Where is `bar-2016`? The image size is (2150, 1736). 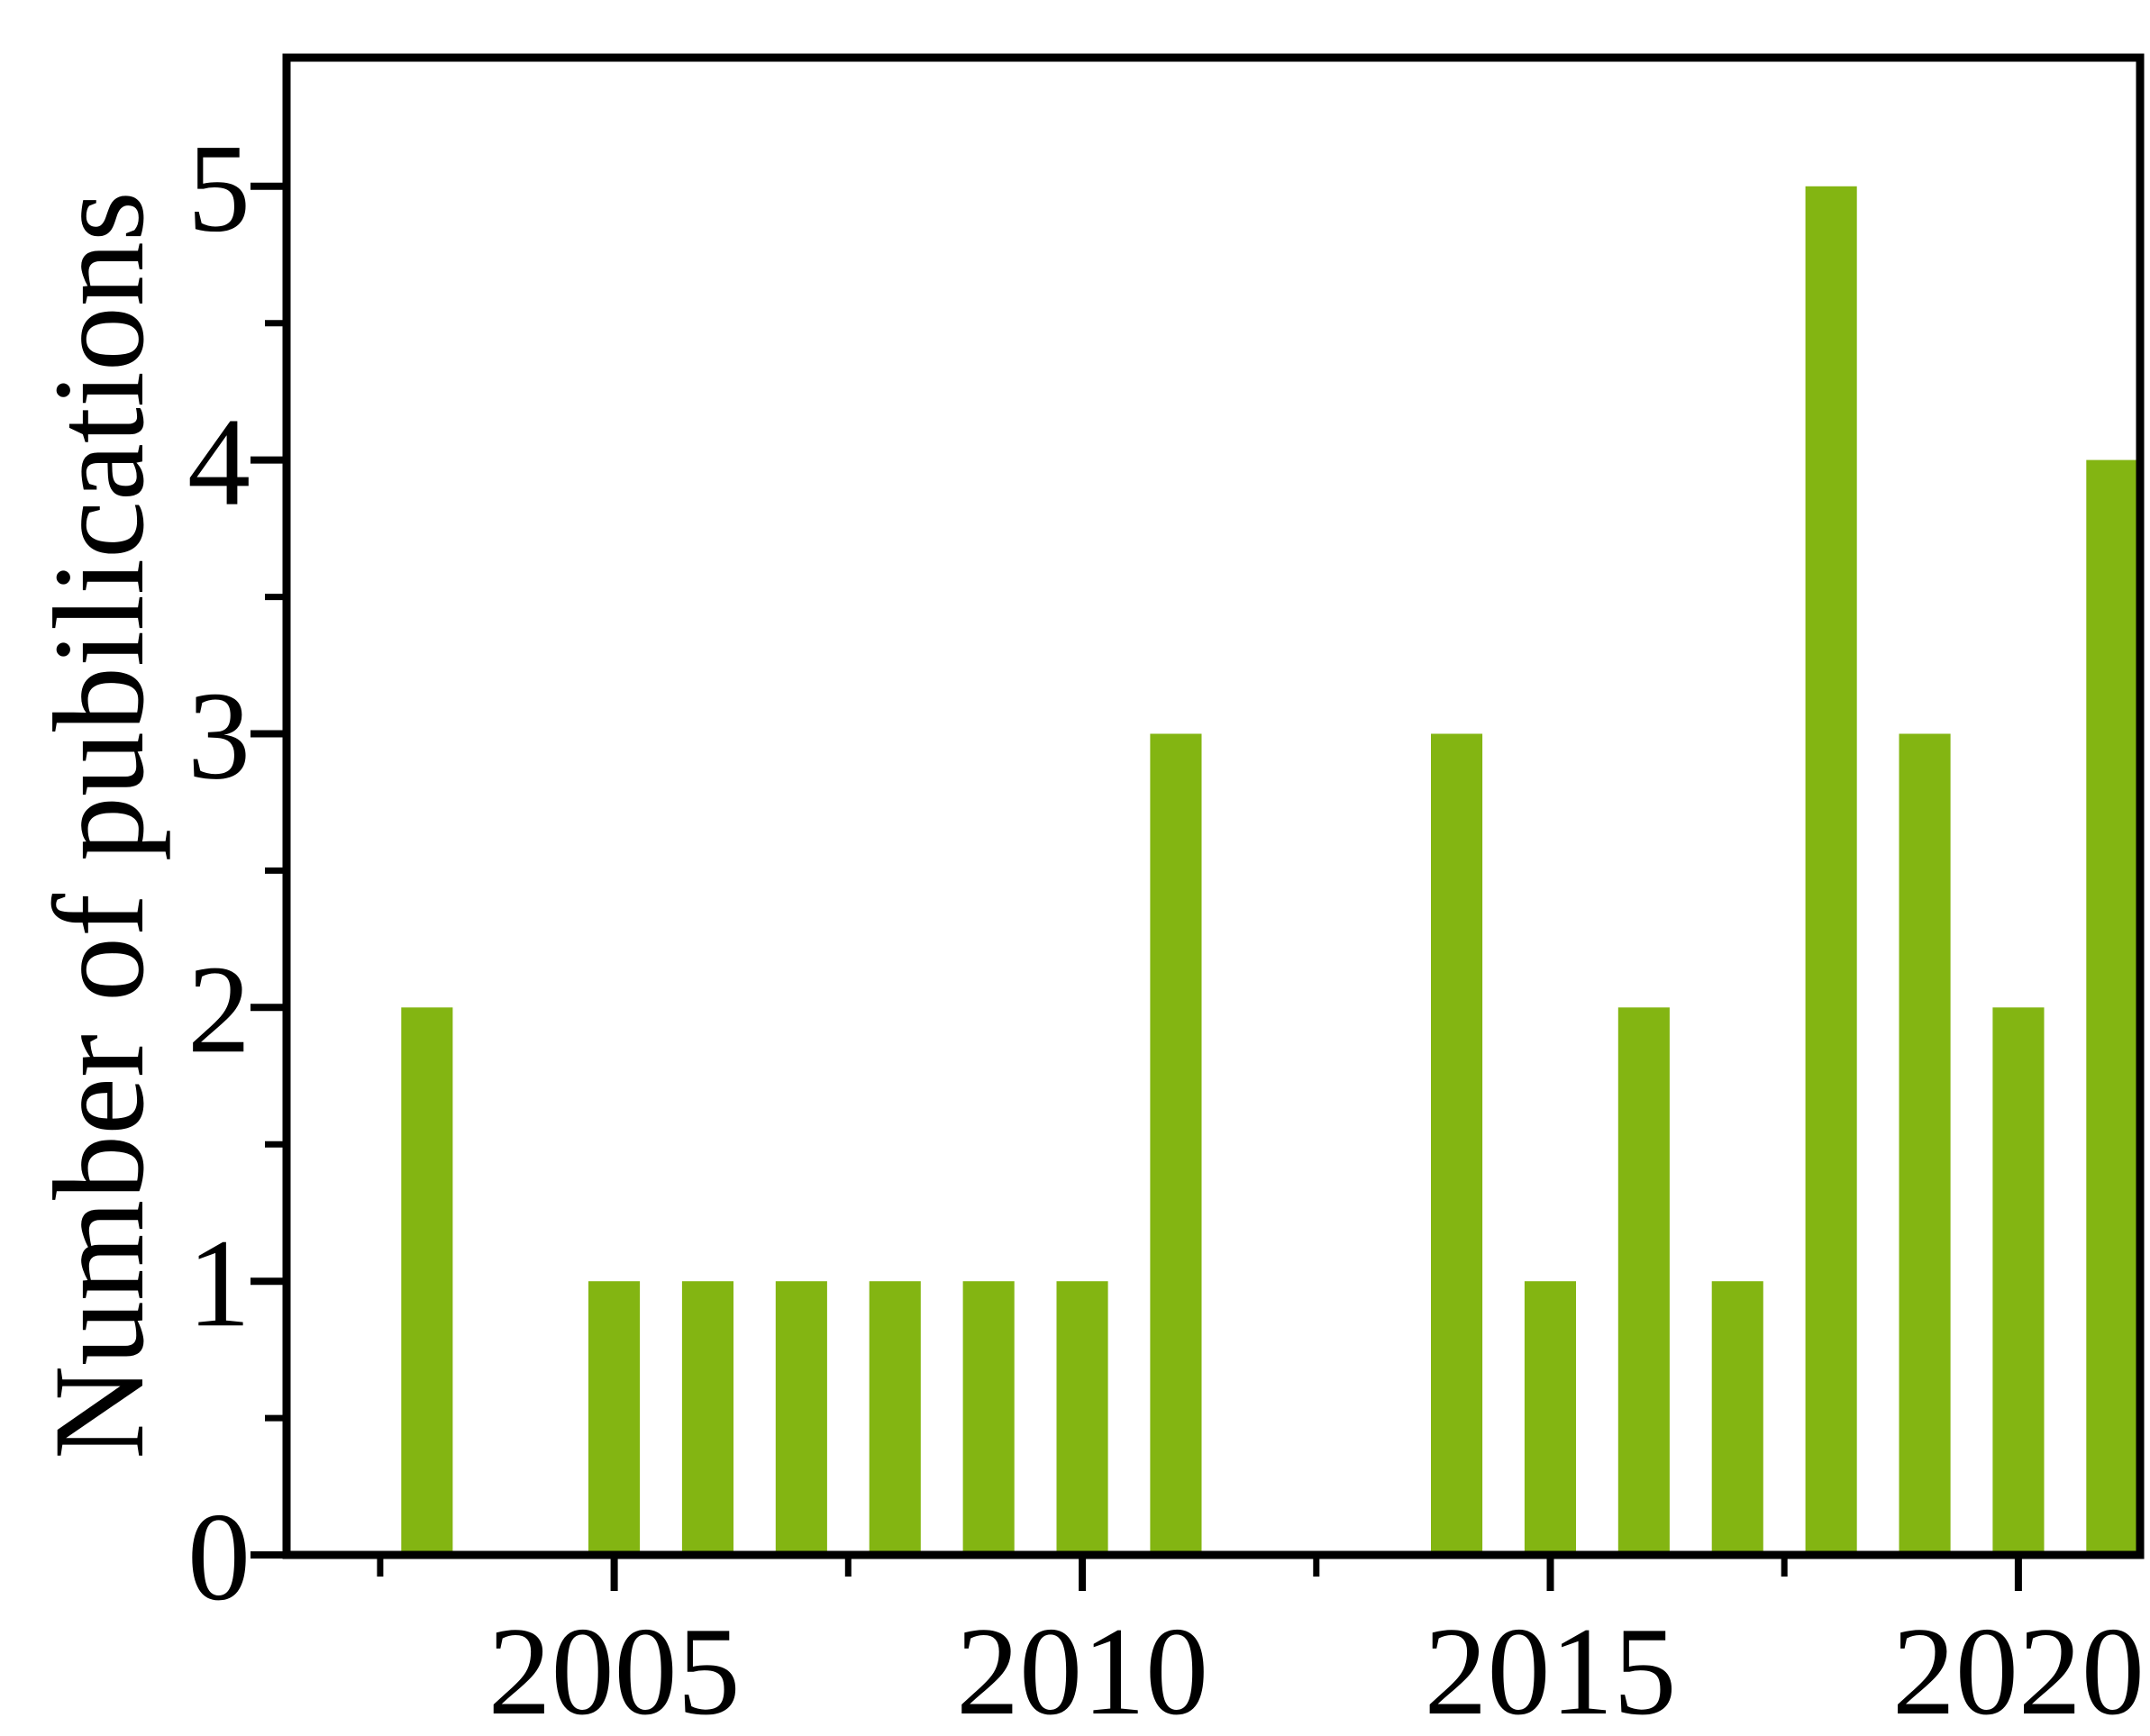
bar-2016 is located at coordinates (1643, 1281).